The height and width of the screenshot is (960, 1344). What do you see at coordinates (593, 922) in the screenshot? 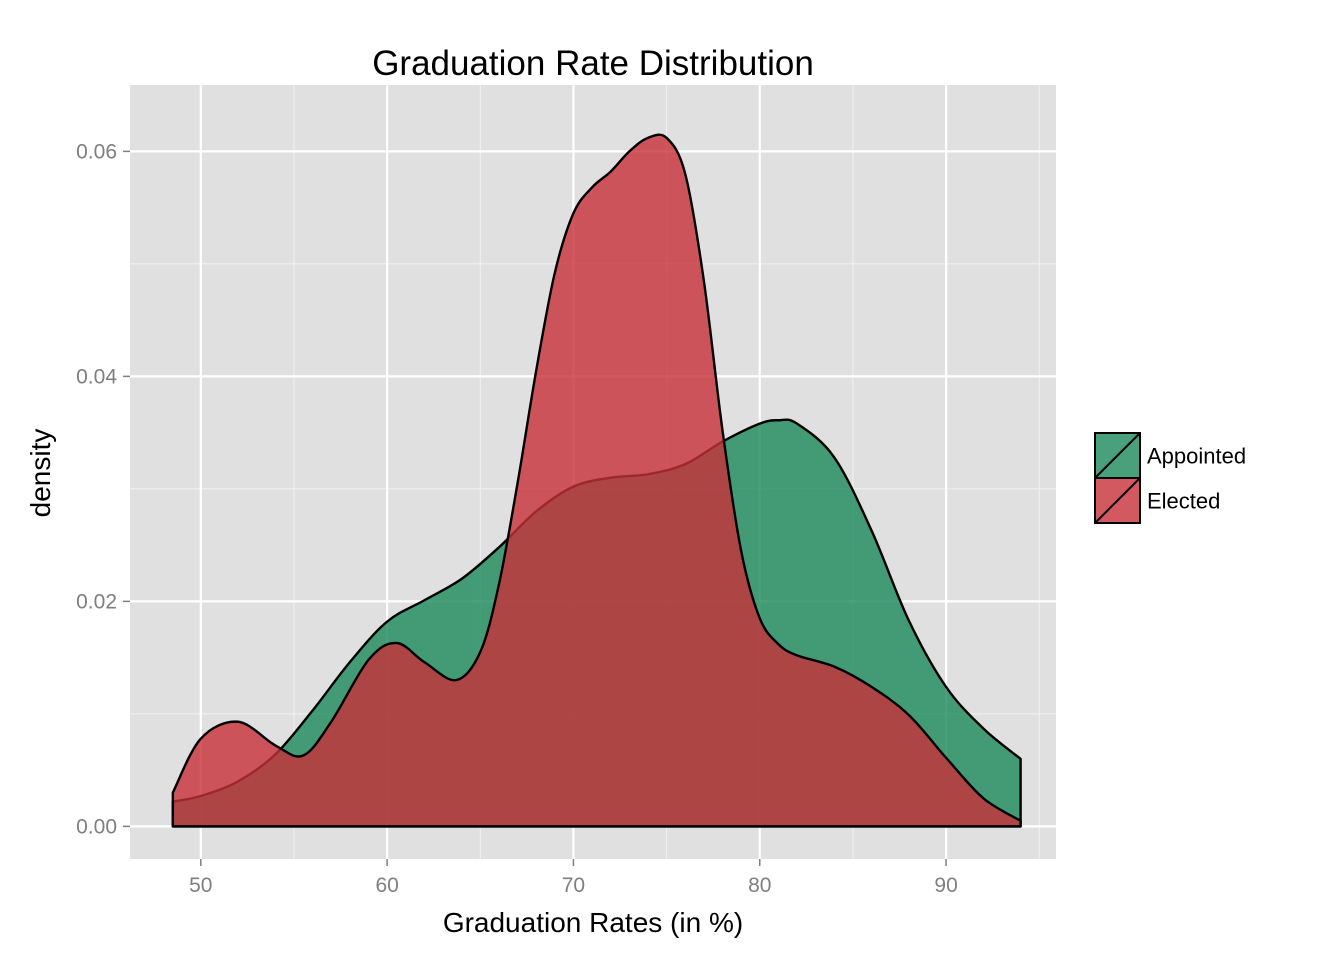
I see `x-axis-title: Graduation Rates (in %)` at bounding box center [593, 922].